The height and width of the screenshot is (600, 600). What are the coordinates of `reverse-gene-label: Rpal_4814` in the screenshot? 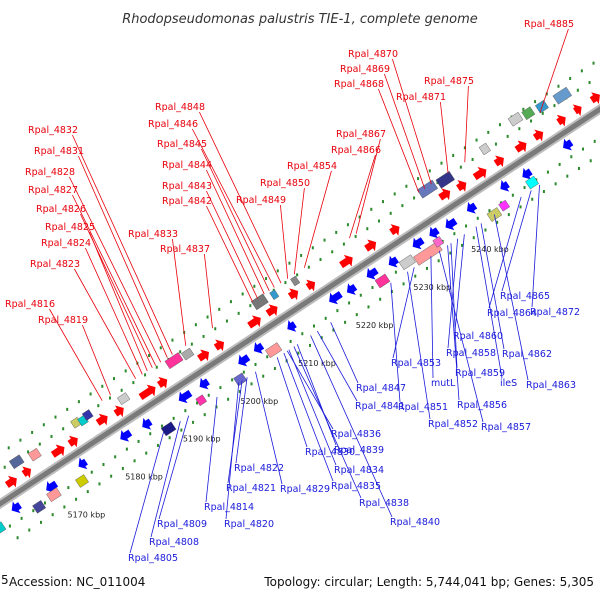 It's located at (229, 507).